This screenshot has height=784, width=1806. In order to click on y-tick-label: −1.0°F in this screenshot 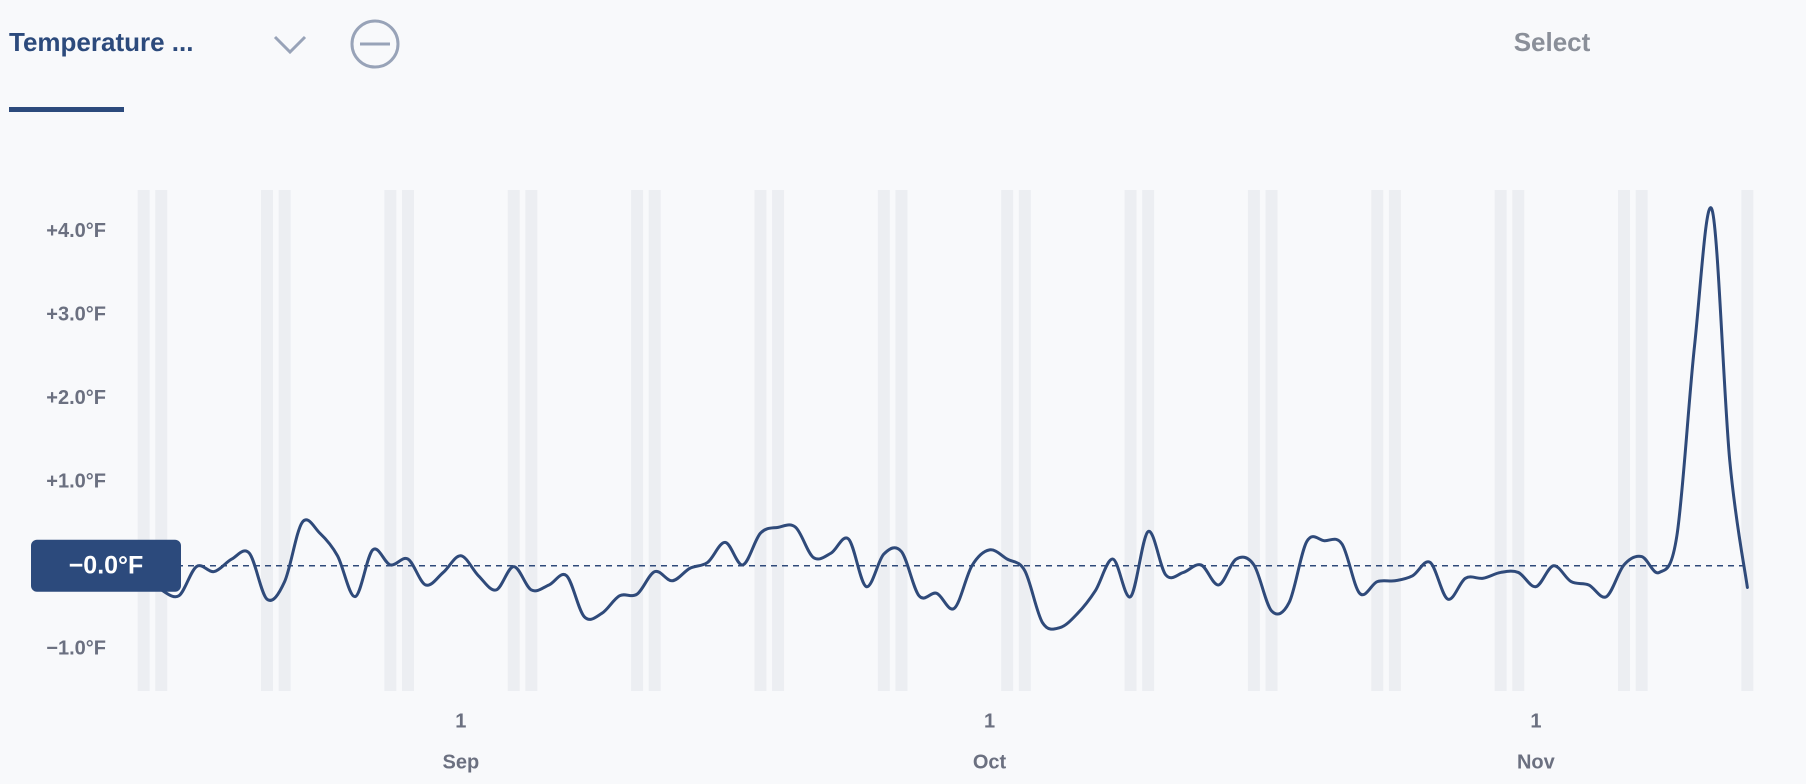, I will do `click(76, 649)`.